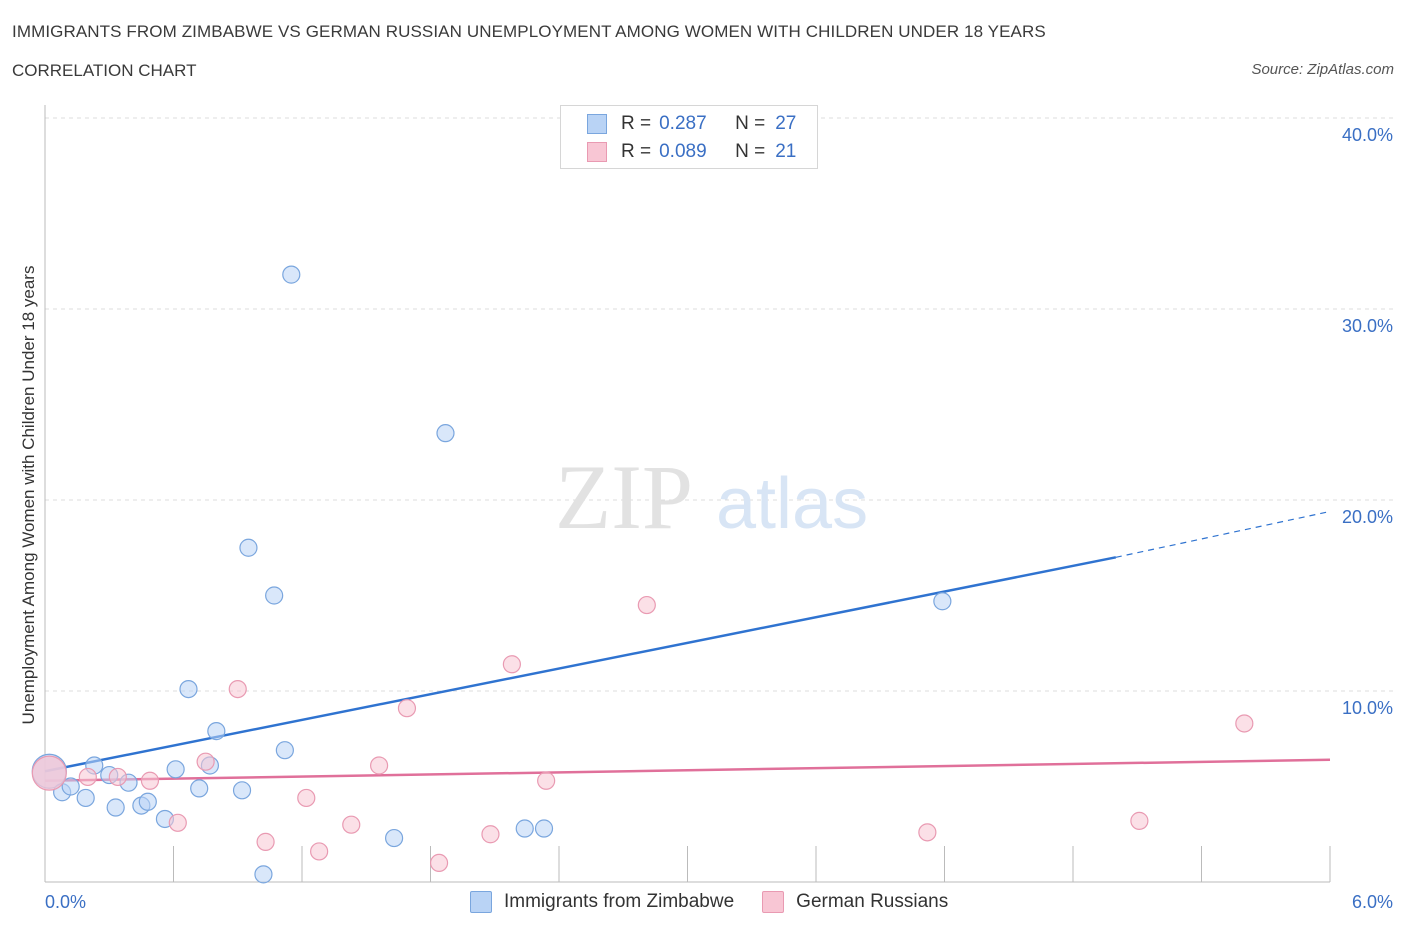  Describe the element at coordinates (619, 901) in the screenshot. I see `legend-label-zimbabwe: Immigrants from Zimbabwe` at that location.